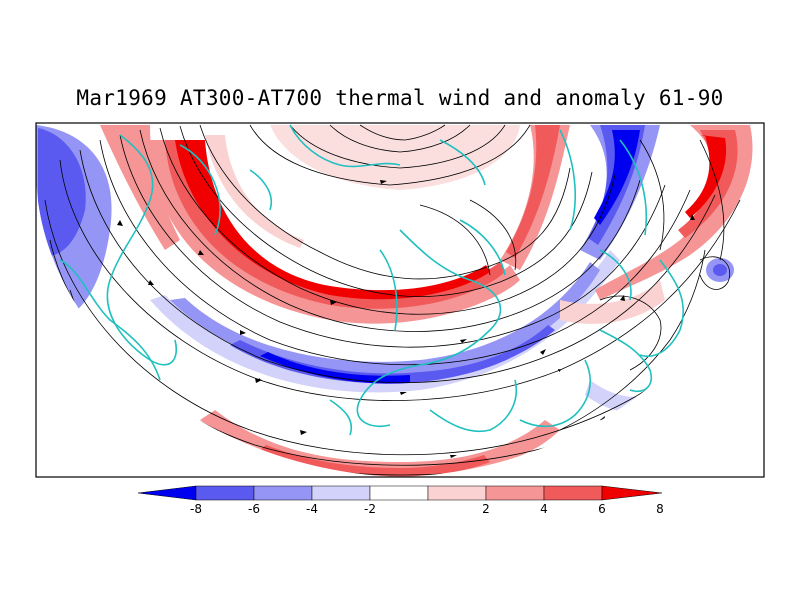  I want to click on colorbar: -8 -6 -4 -2 2 4 6 8, so click(400, 500).